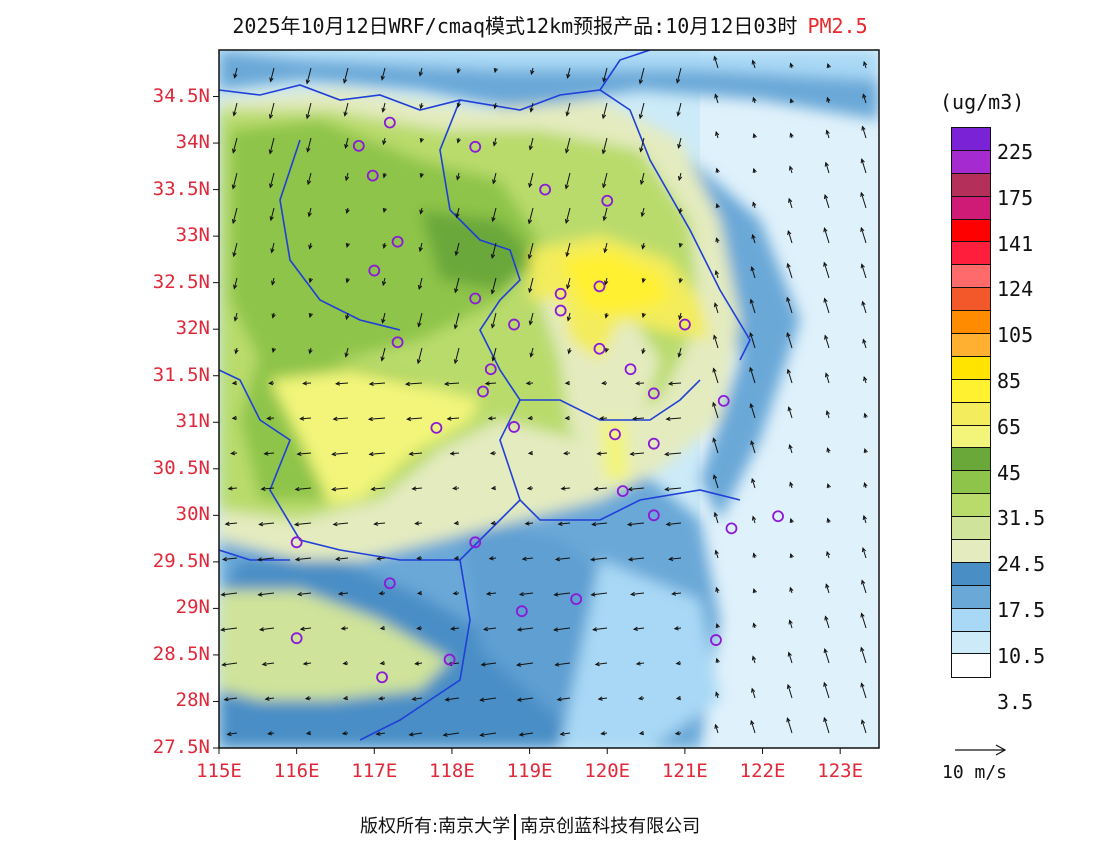  What do you see at coordinates (1021, 655) in the screenshot?
I see `colorbar-label: 10.5` at bounding box center [1021, 655].